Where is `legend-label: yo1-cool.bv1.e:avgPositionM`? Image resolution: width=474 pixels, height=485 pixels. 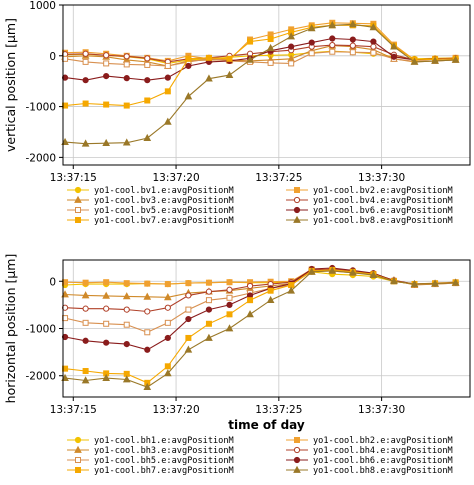
legend-label: yo1-cool.bv1.e:avgPositionM is located at coordinates (164, 191).